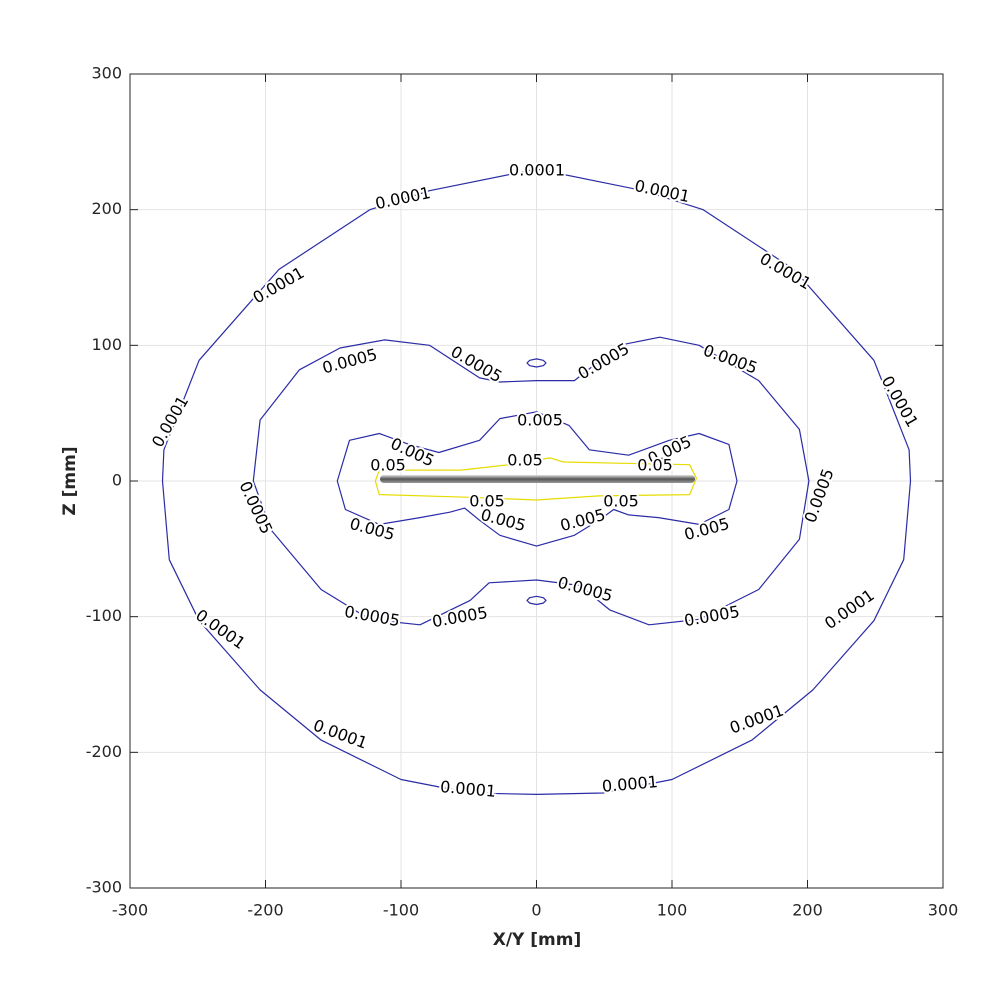 Image resolution: width=1000 pixels, height=1000 pixels. I want to click on contour-label: 0.0001, so click(537, 170).